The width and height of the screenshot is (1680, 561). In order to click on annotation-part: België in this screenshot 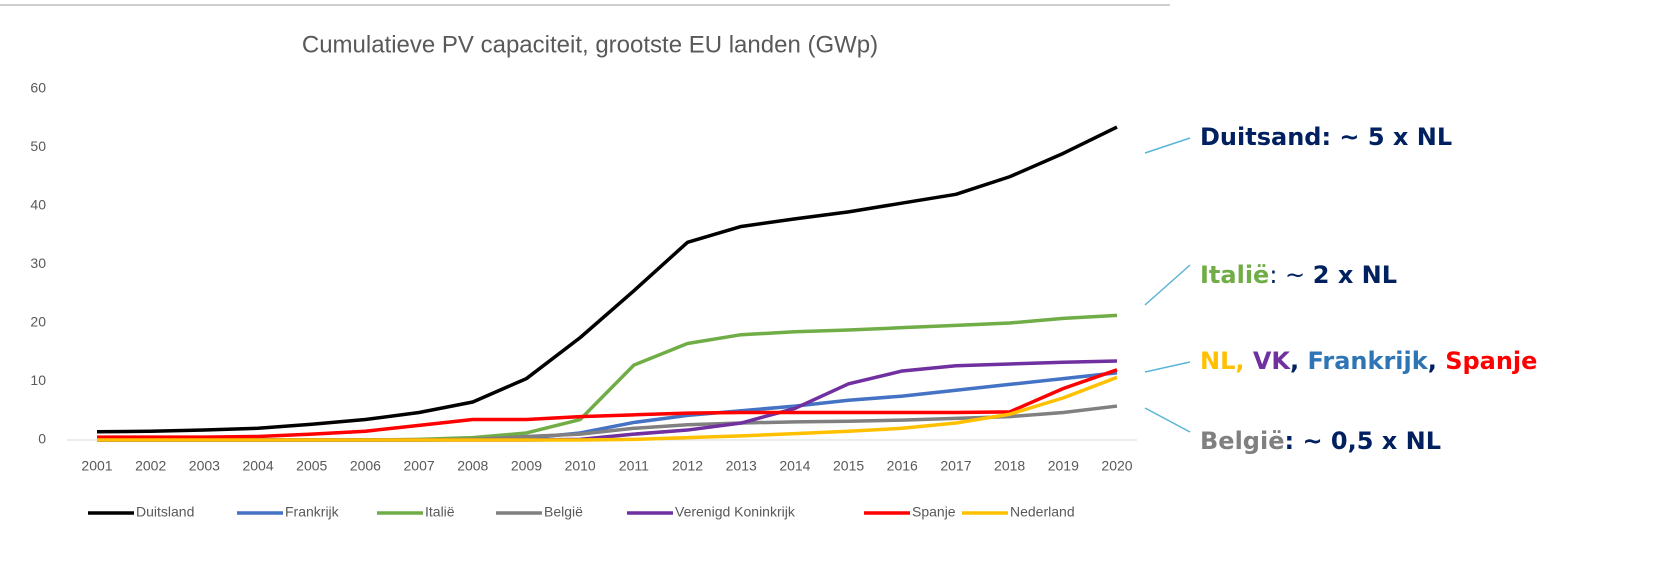, I will do `click(1242, 441)`.